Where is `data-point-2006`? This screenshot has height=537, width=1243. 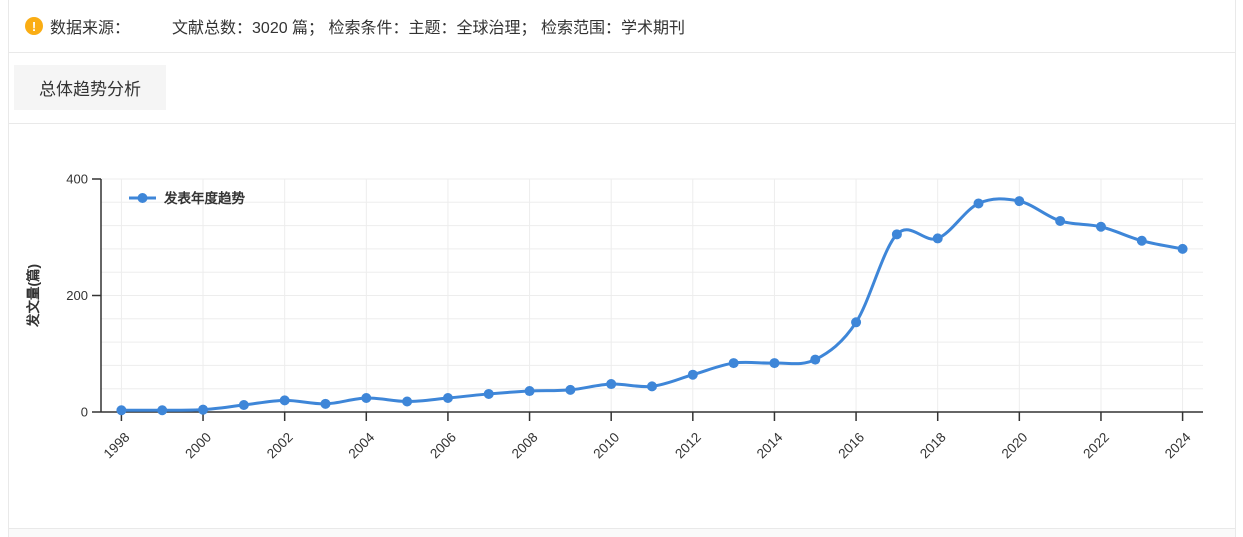
data-point-2006 is located at coordinates (447, 398).